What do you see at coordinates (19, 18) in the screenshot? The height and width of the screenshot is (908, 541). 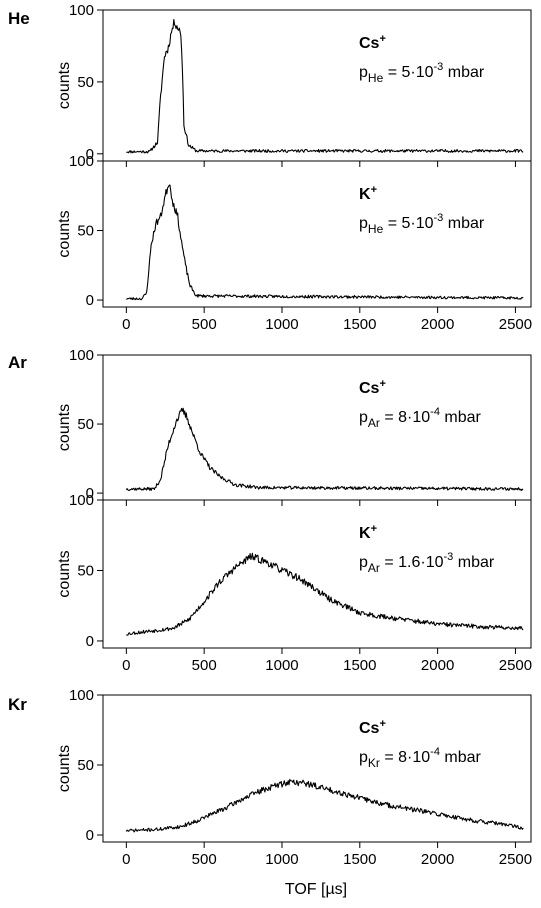 I see `group-label: He` at bounding box center [19, 18].